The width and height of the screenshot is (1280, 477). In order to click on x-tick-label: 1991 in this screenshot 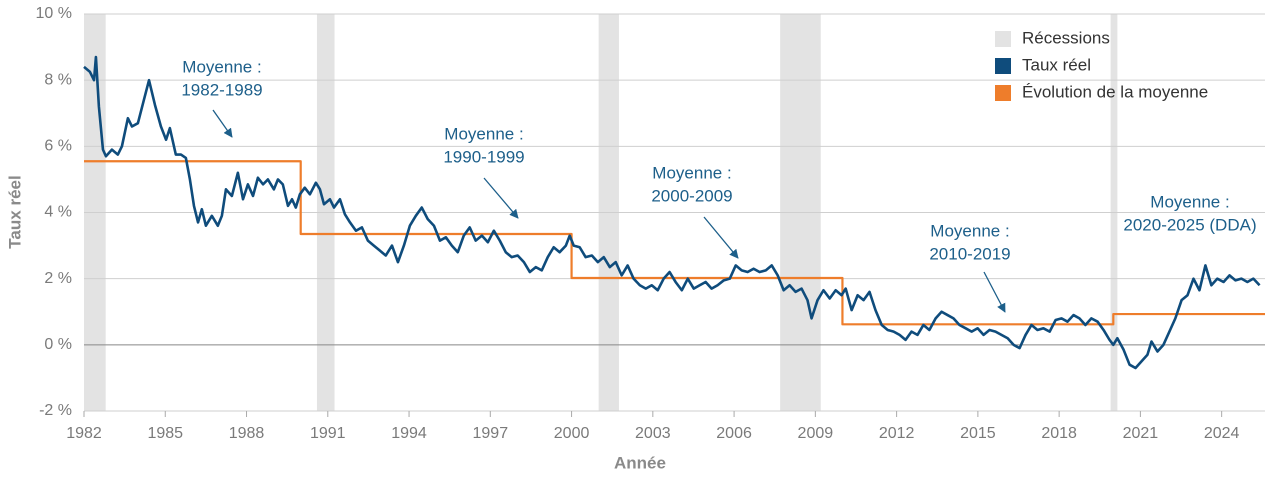, I will do `click(328, 433)`.